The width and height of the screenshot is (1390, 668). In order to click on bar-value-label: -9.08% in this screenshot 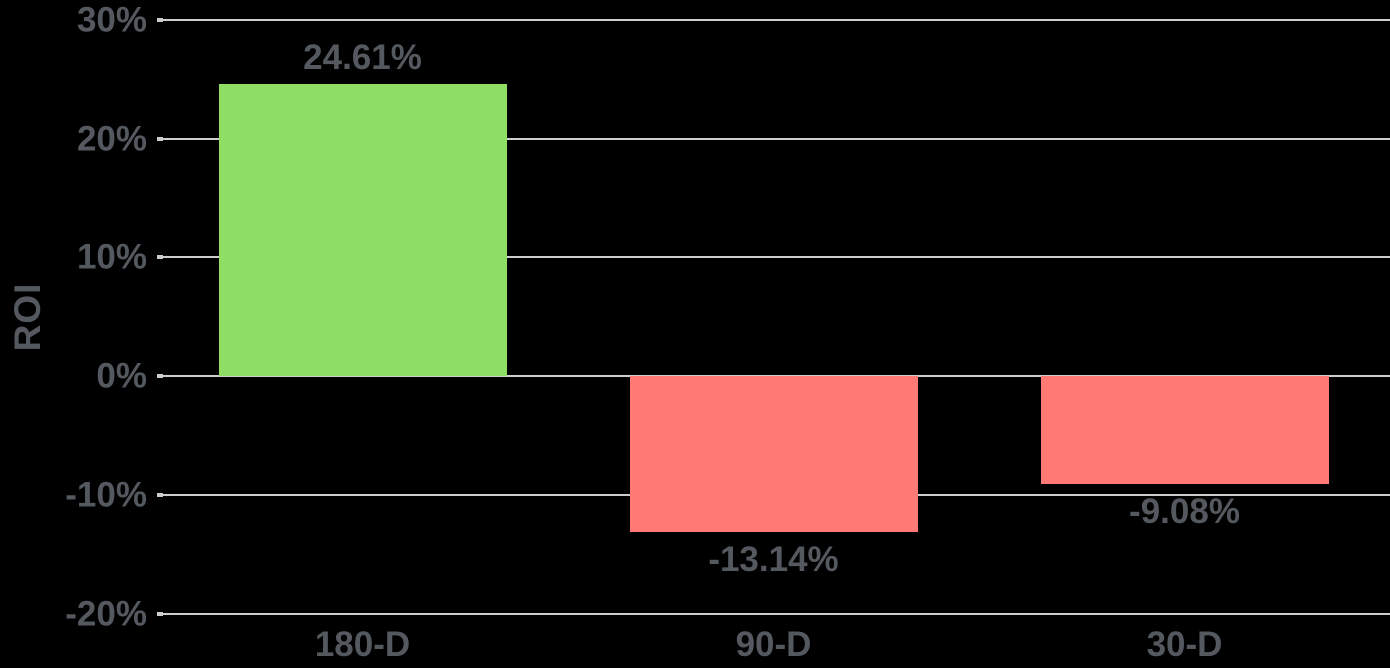, I will do `click(1184, 511)`.